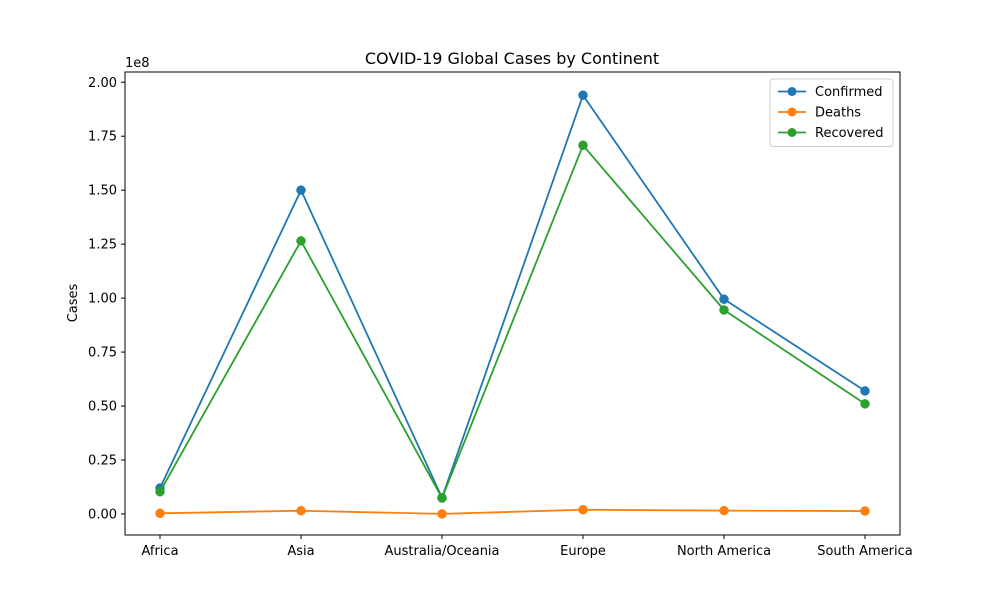 Image resolution: width=1000 pixels, height=600 pixels. I want to click on x-tick-label: South America, so click(865, 551).